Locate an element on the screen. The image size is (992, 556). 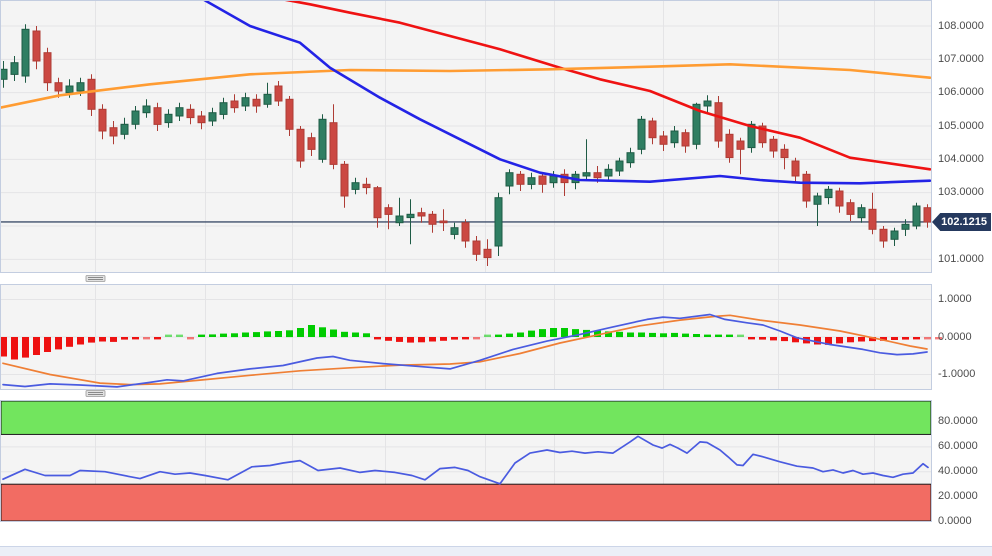
macd-histogram is located at coordinates (471, 342).